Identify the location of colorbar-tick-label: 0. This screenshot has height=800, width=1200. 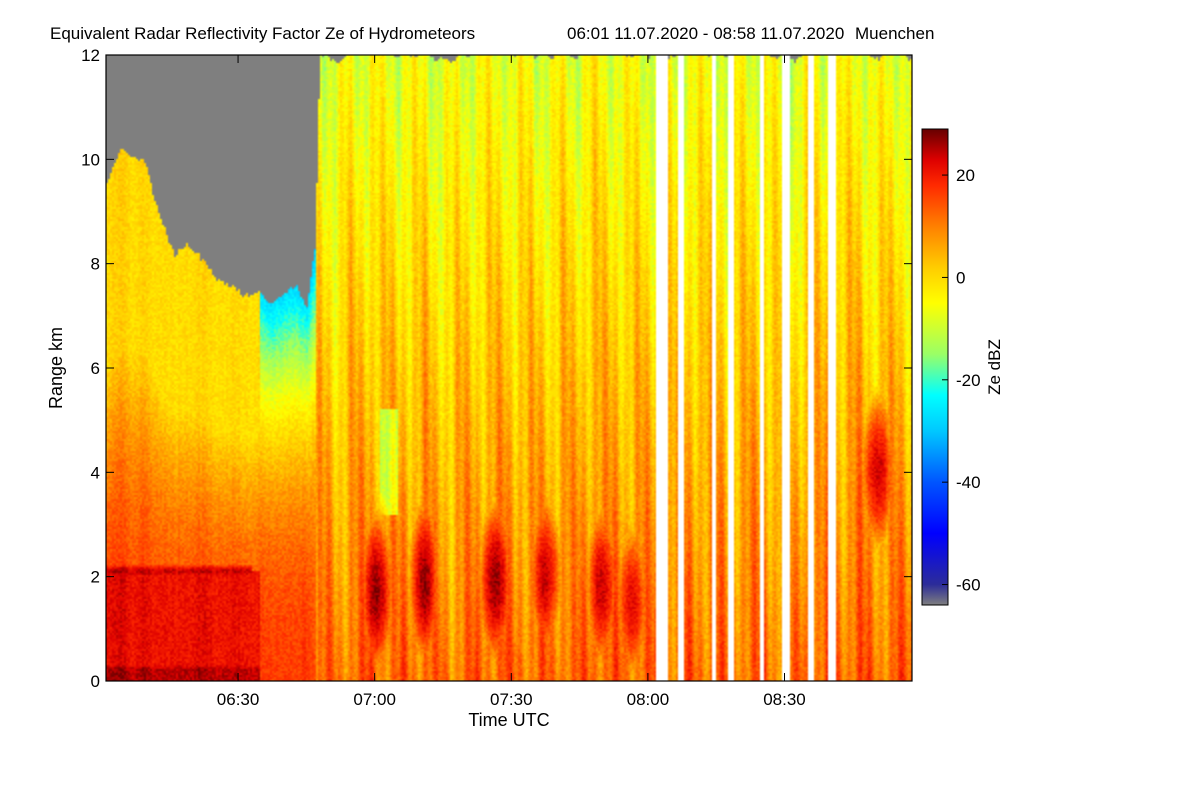
(960, 277).